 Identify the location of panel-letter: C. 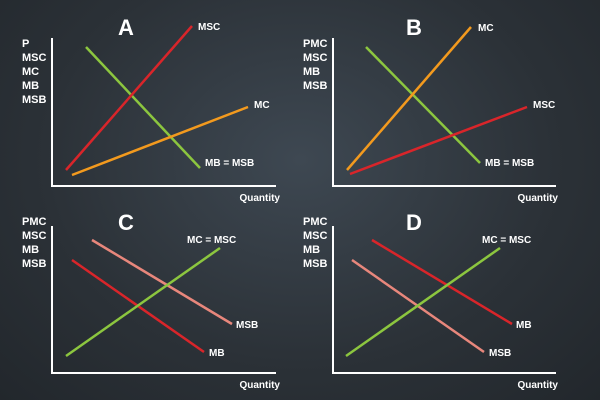
(126, 222).